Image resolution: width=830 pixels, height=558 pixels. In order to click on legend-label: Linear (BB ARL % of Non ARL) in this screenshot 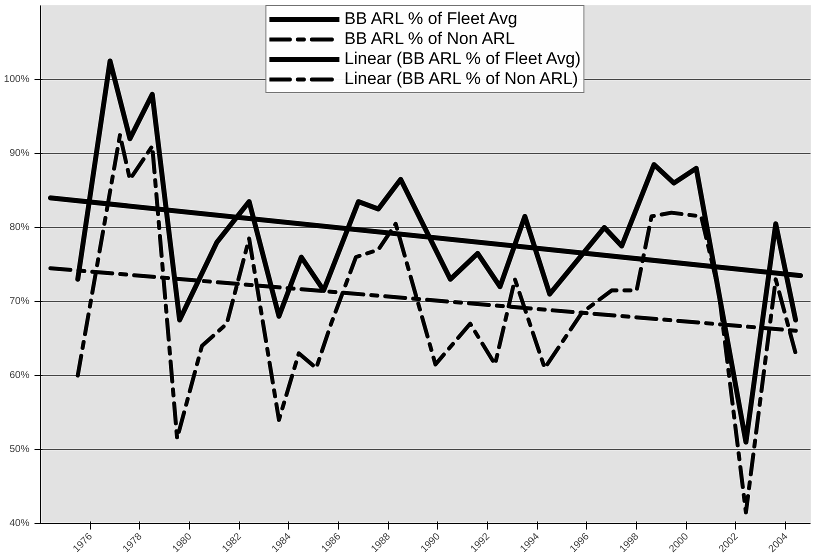, I will do `click(461, 79)`.